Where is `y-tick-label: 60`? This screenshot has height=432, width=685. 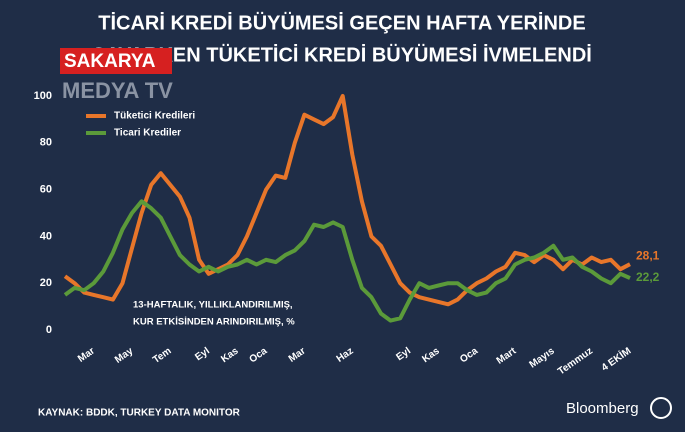 y-tick-label: 60 is located at coordinates (46, 190).